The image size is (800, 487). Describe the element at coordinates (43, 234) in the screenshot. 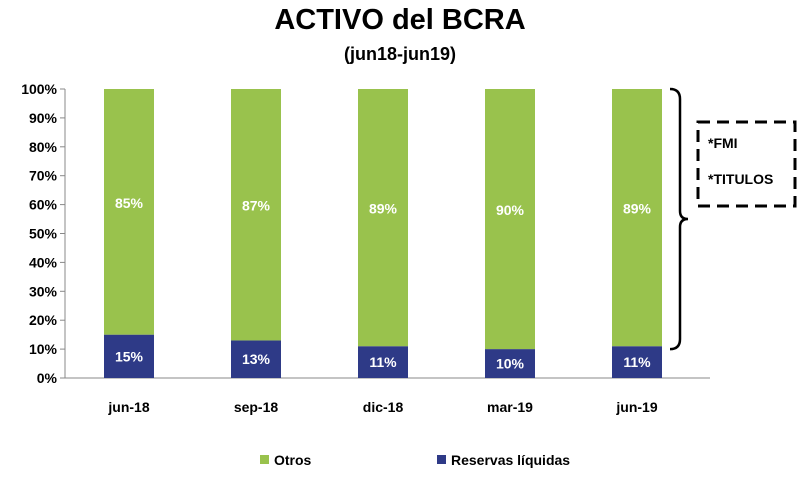

I see `y-tick-label: 50%` at that location.